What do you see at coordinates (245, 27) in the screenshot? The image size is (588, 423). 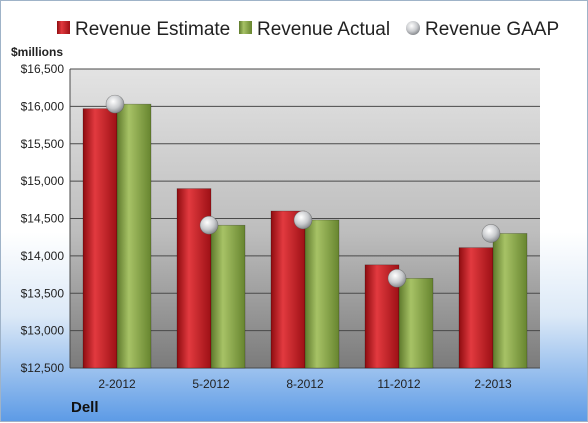 I see `legend-swatch-revenue-actual` at bounding box center [245, 27].